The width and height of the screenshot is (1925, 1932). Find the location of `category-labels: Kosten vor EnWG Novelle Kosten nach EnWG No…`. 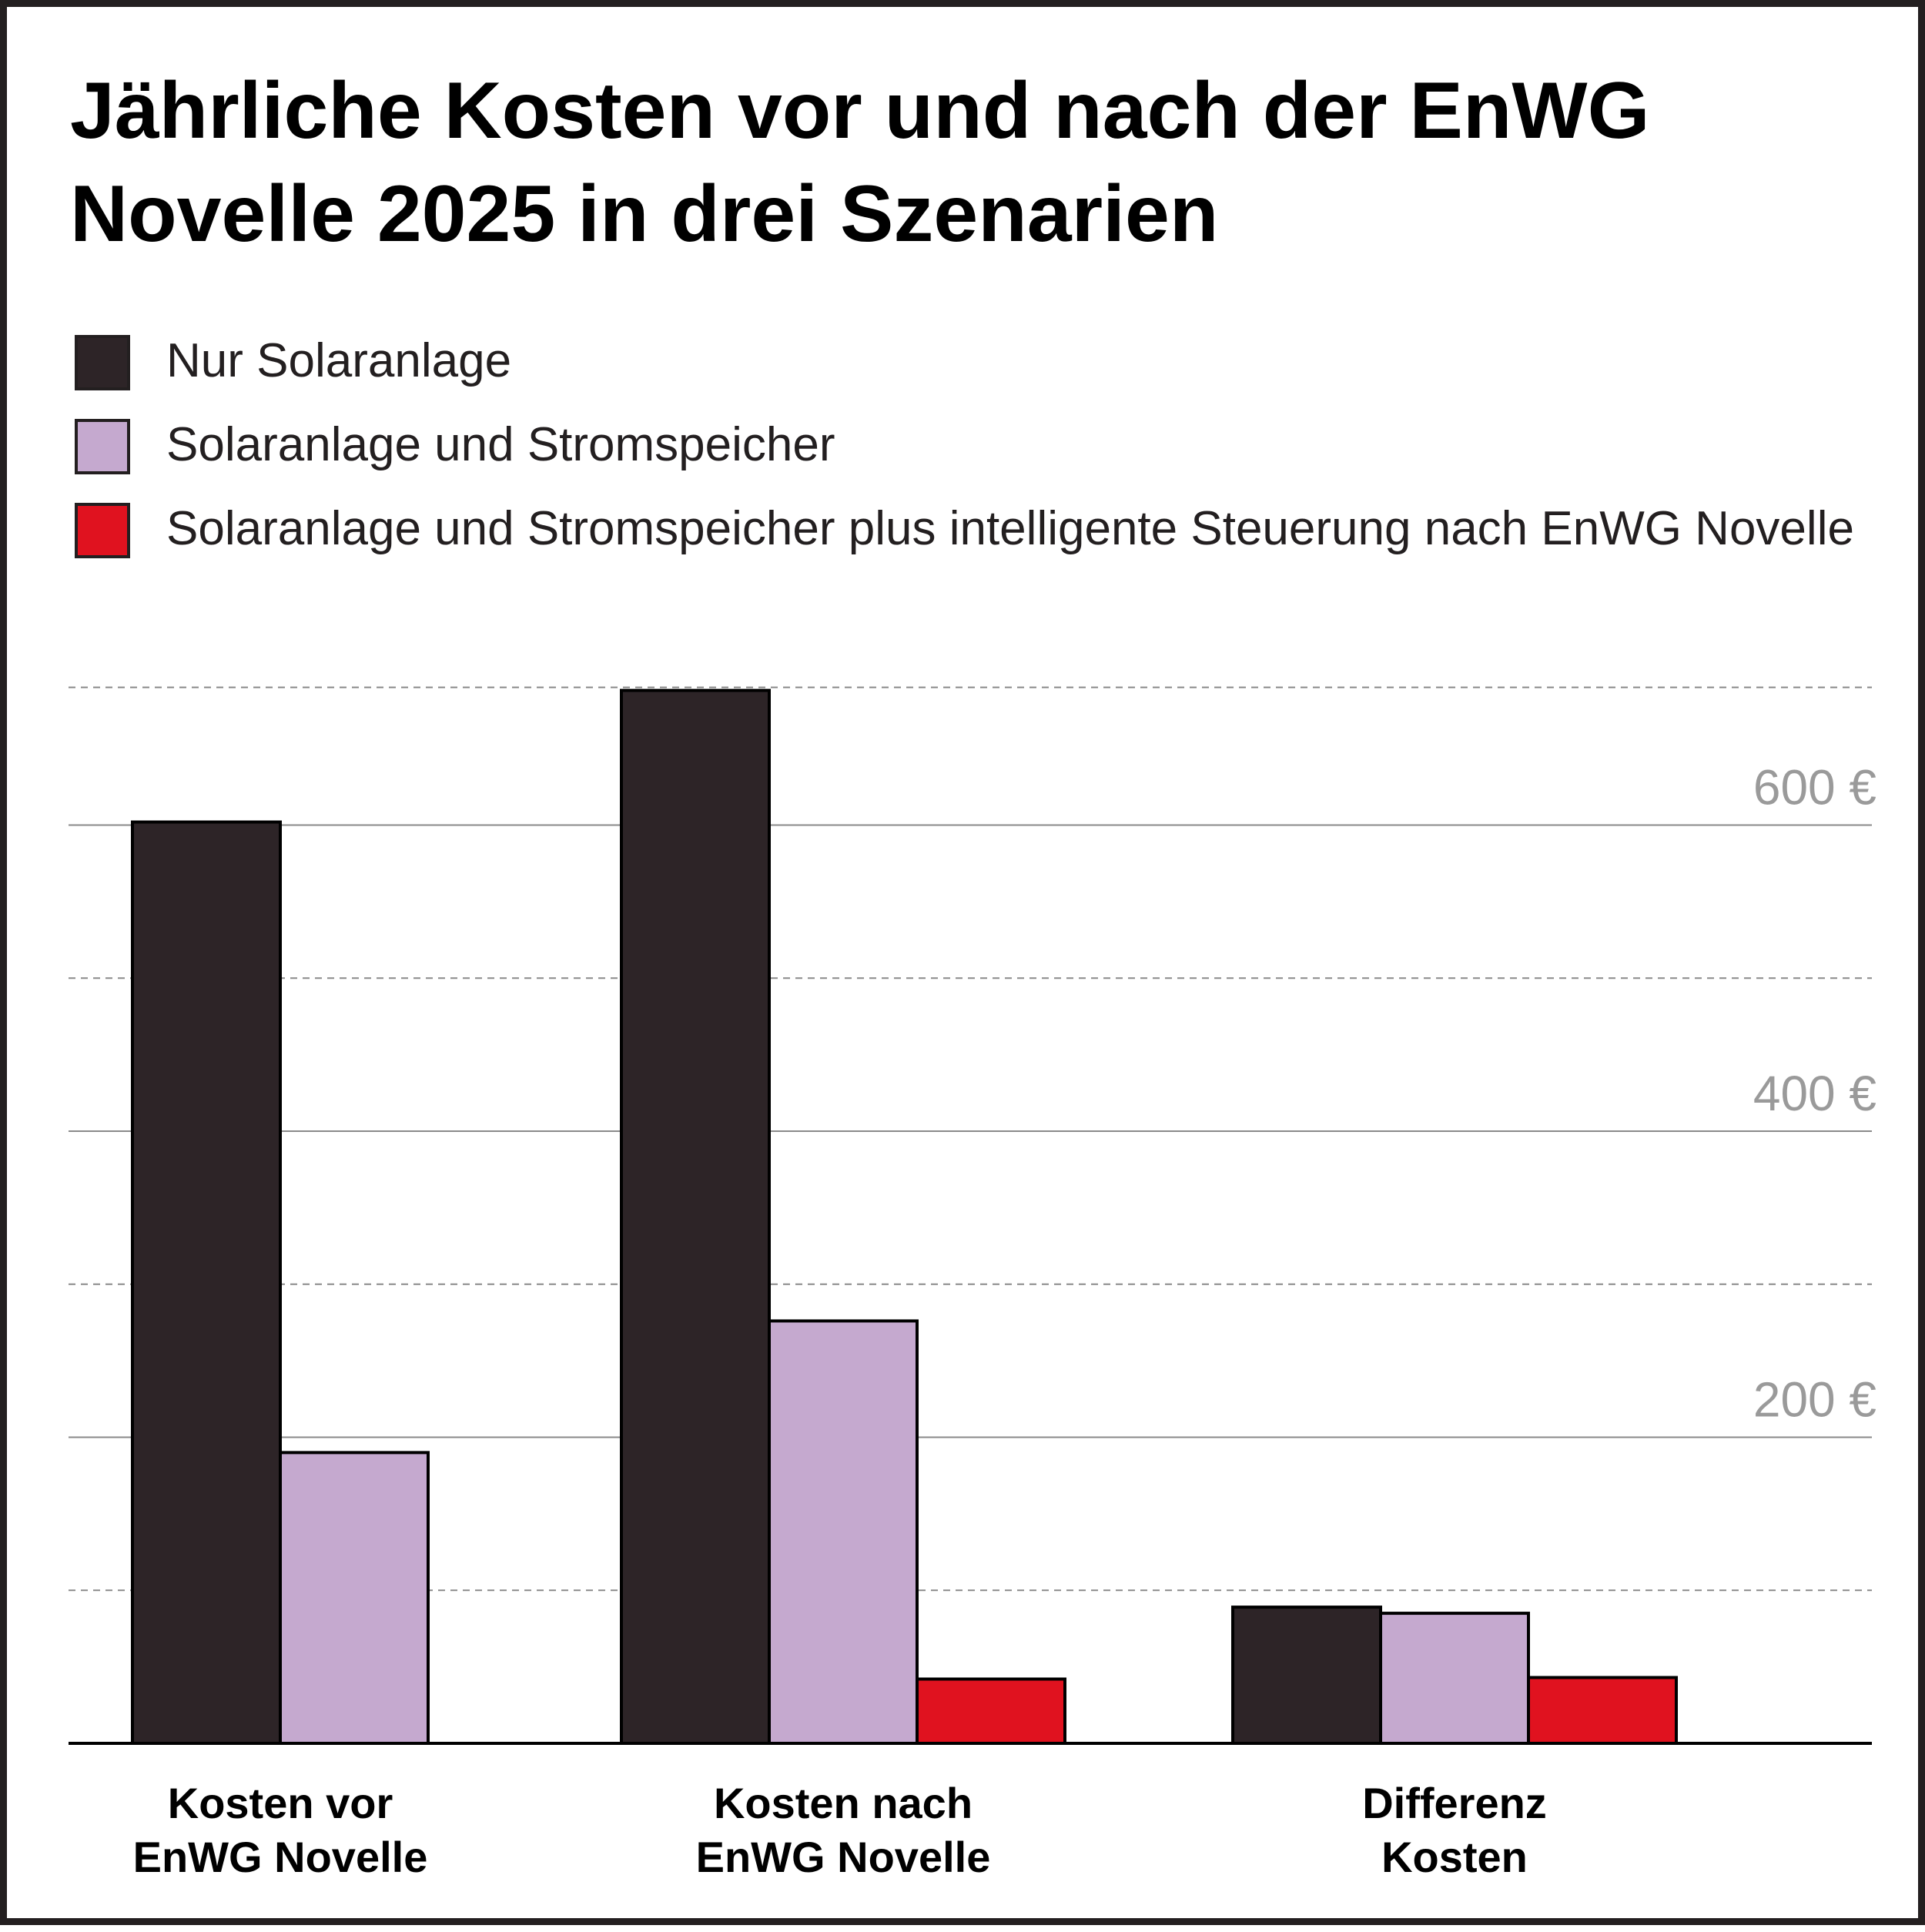

category-labels: Kosten vor EnWG Novelle Kosten nach EnWG No… is located at coordinates (840, 1830).